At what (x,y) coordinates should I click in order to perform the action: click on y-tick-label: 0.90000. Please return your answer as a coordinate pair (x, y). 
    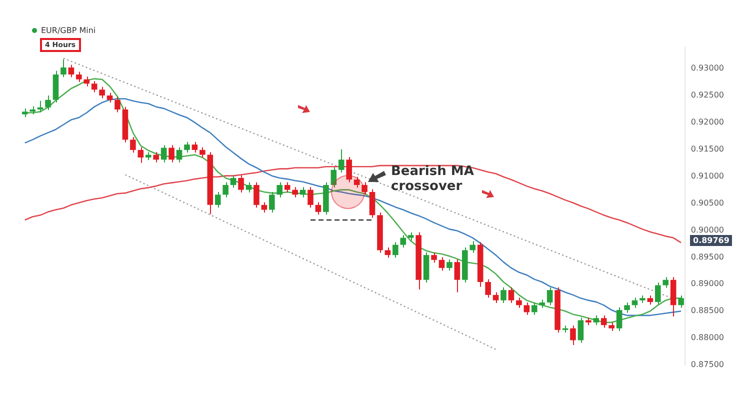
    Looking at the image, I should click on (707, 229).